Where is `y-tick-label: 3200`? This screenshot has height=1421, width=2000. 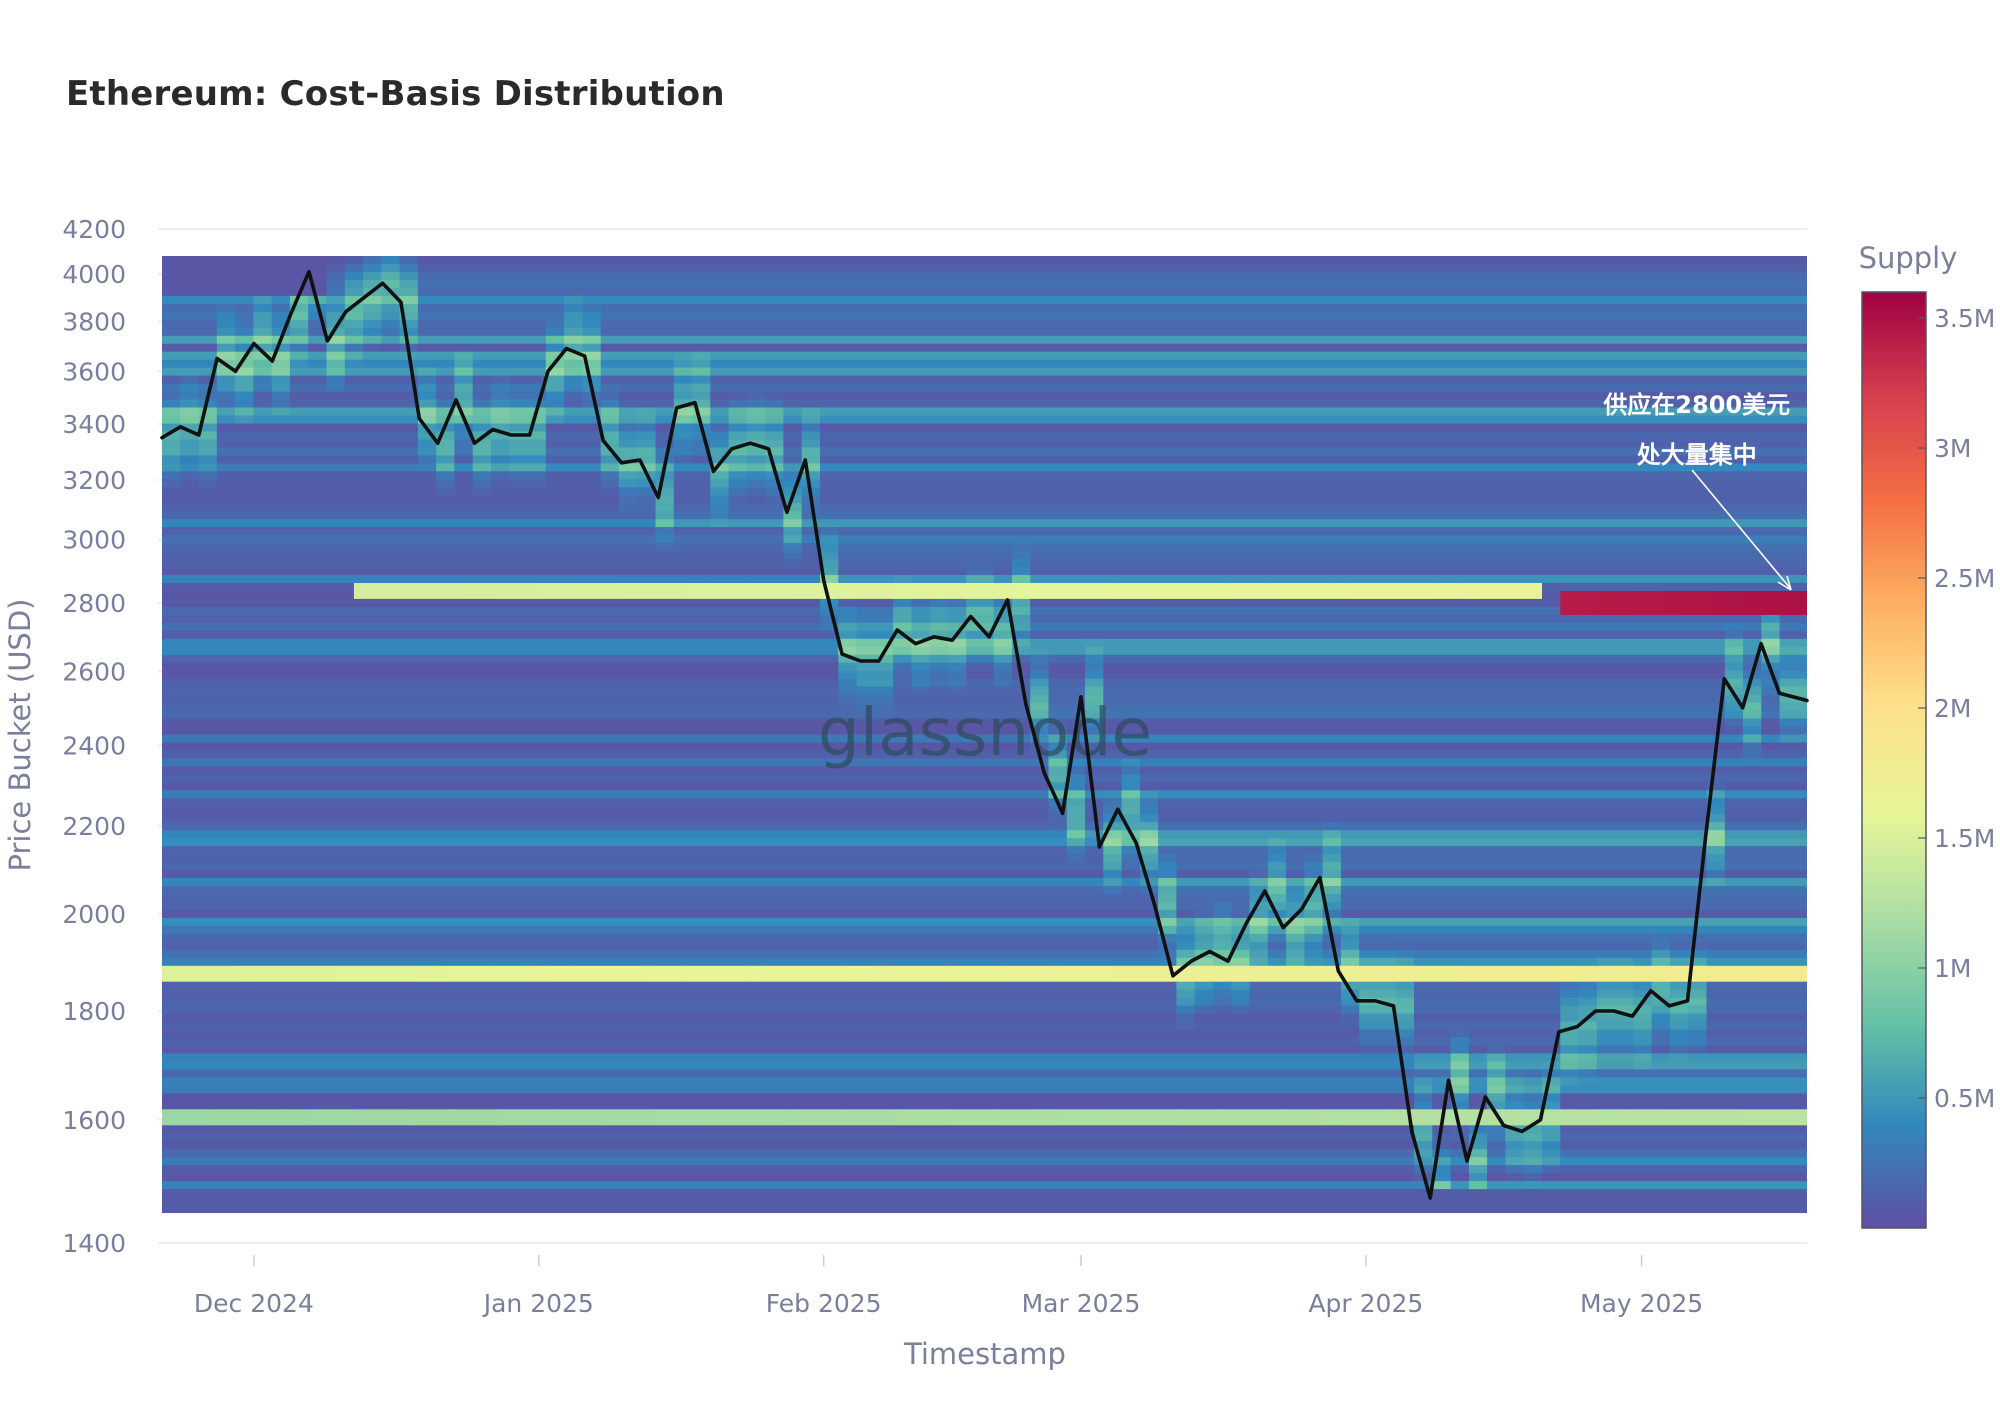
y-tick-label: 3200 is located at coordinates (94, 480).